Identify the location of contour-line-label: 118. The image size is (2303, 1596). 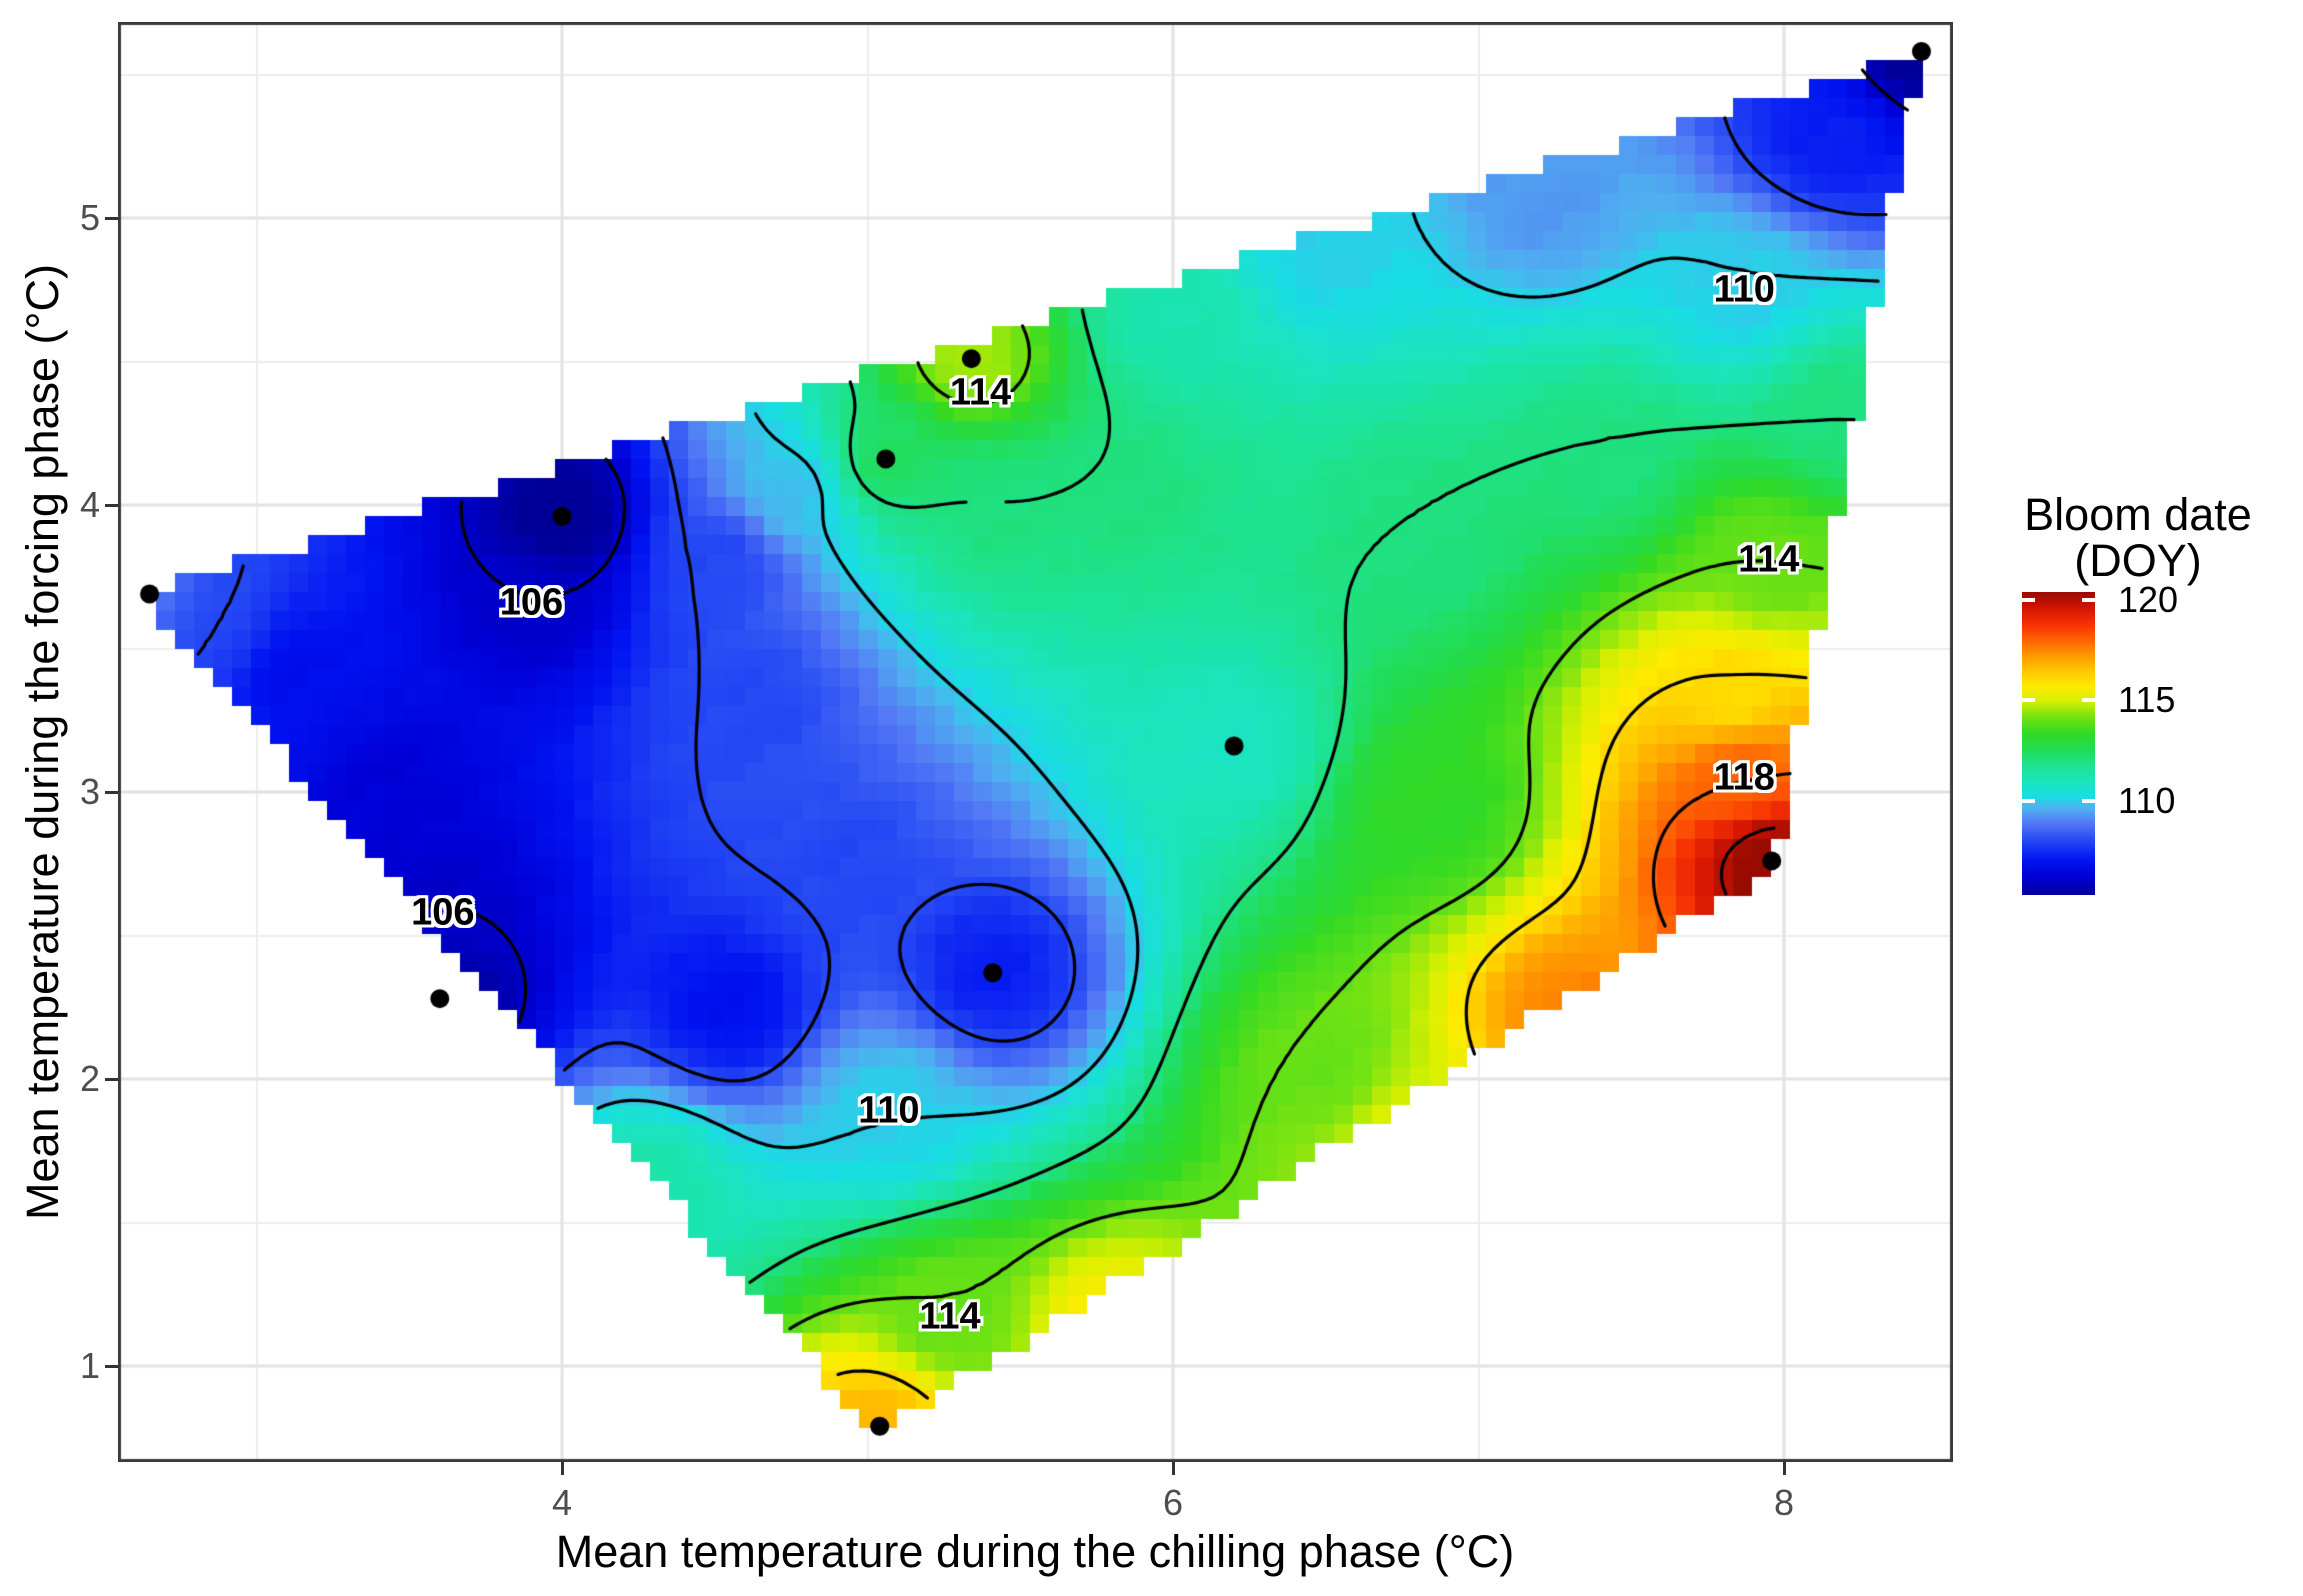
(1744, 777).